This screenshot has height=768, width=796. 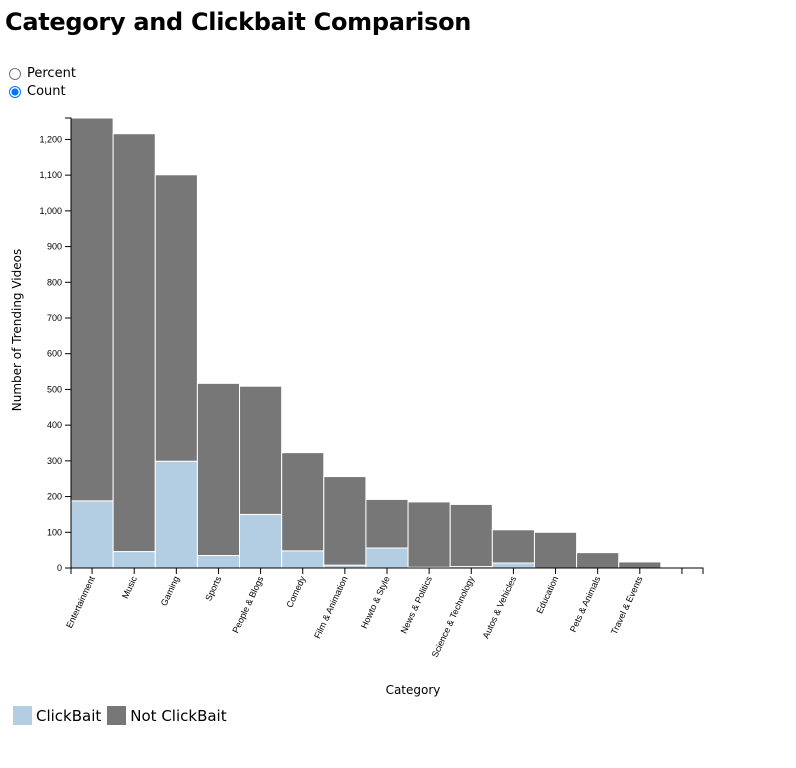 I want to click on y-tick-label: 1,100, so click(x=50, y=175).